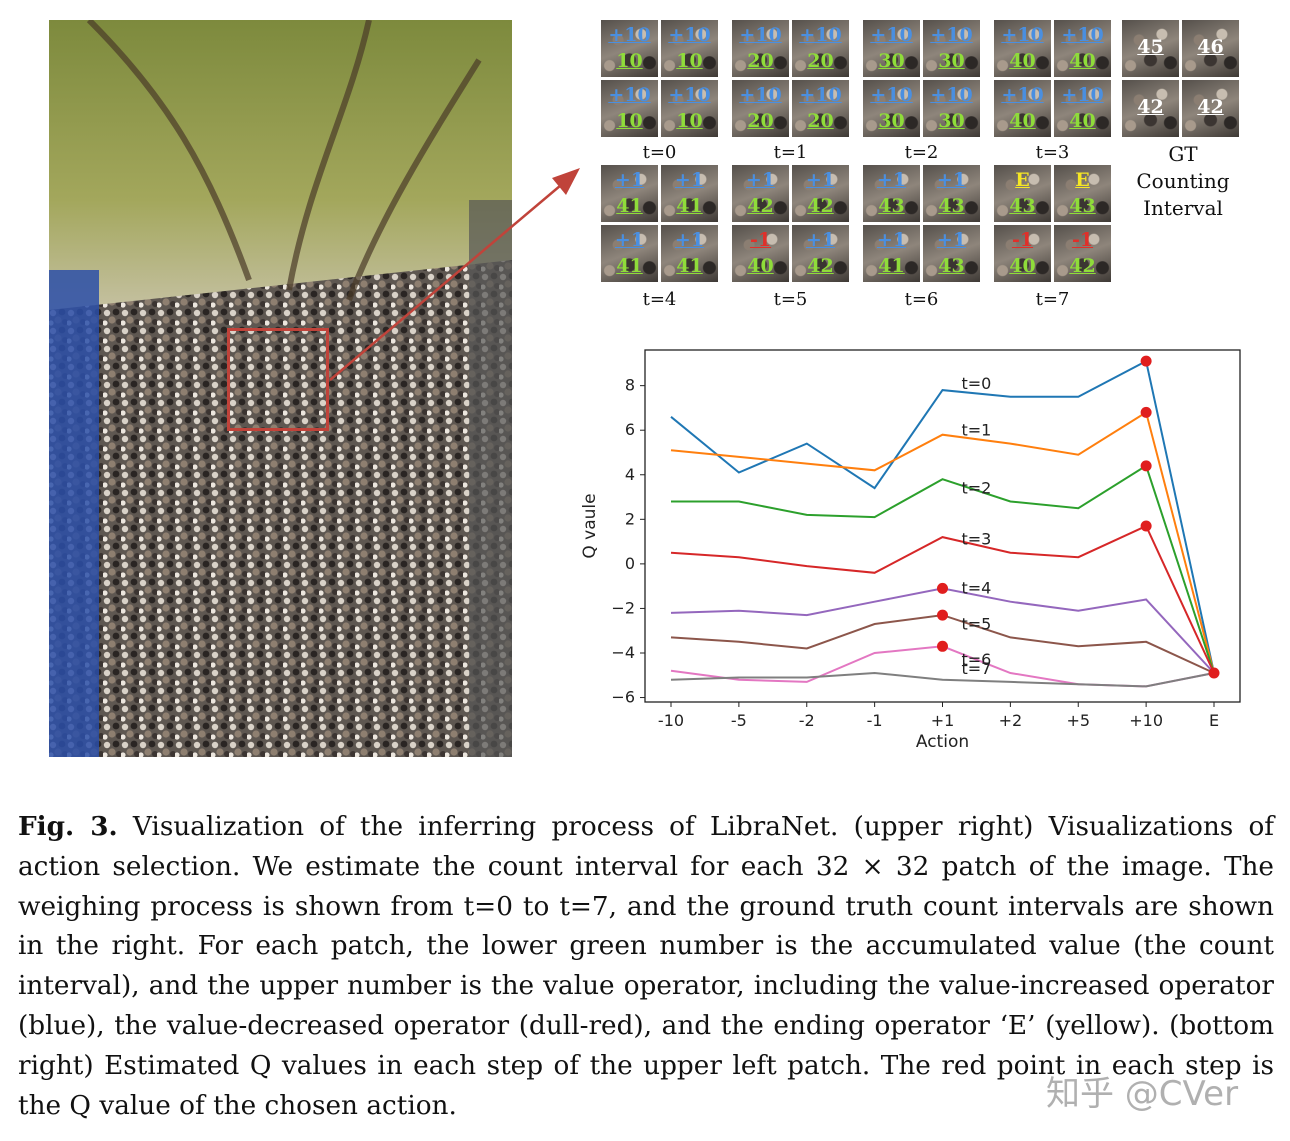 The width and height of the screenshot is (1290, 1141). I want to click on gt-patch: 45, so click(1150, 48).